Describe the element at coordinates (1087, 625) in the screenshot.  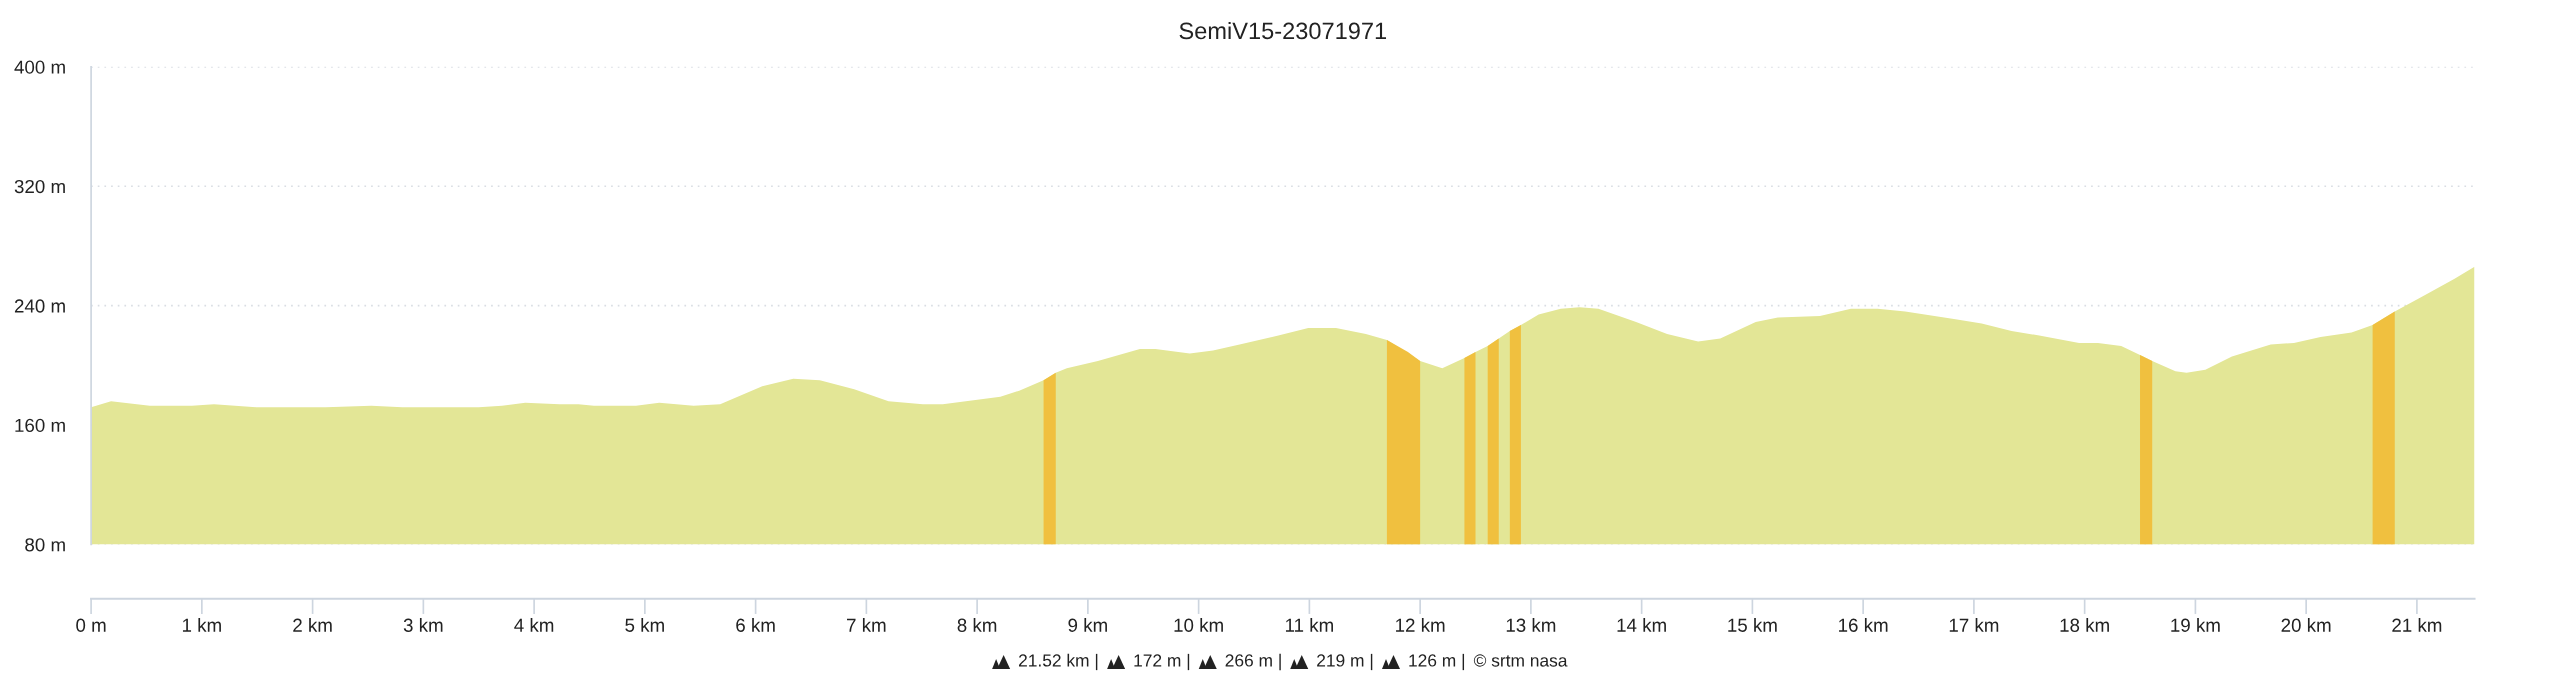
I see `x-tick-label: 9 km` at that location.